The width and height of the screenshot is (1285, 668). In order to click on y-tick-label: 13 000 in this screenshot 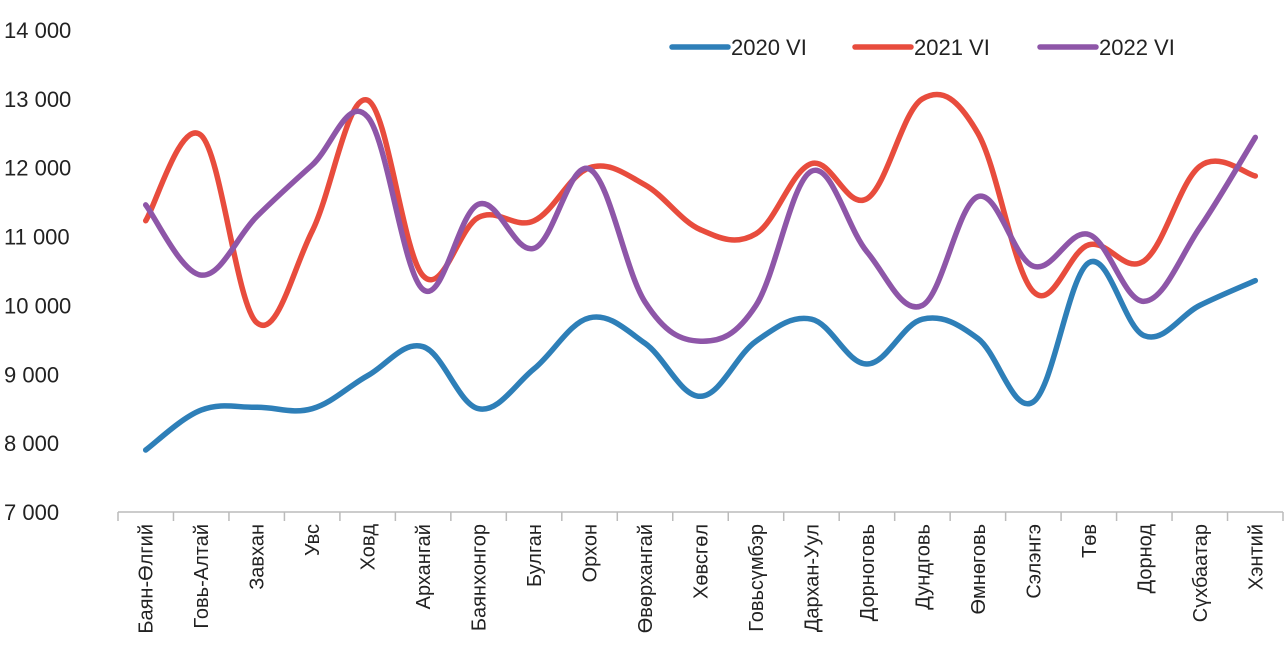, I will do `click(37, 99)`.